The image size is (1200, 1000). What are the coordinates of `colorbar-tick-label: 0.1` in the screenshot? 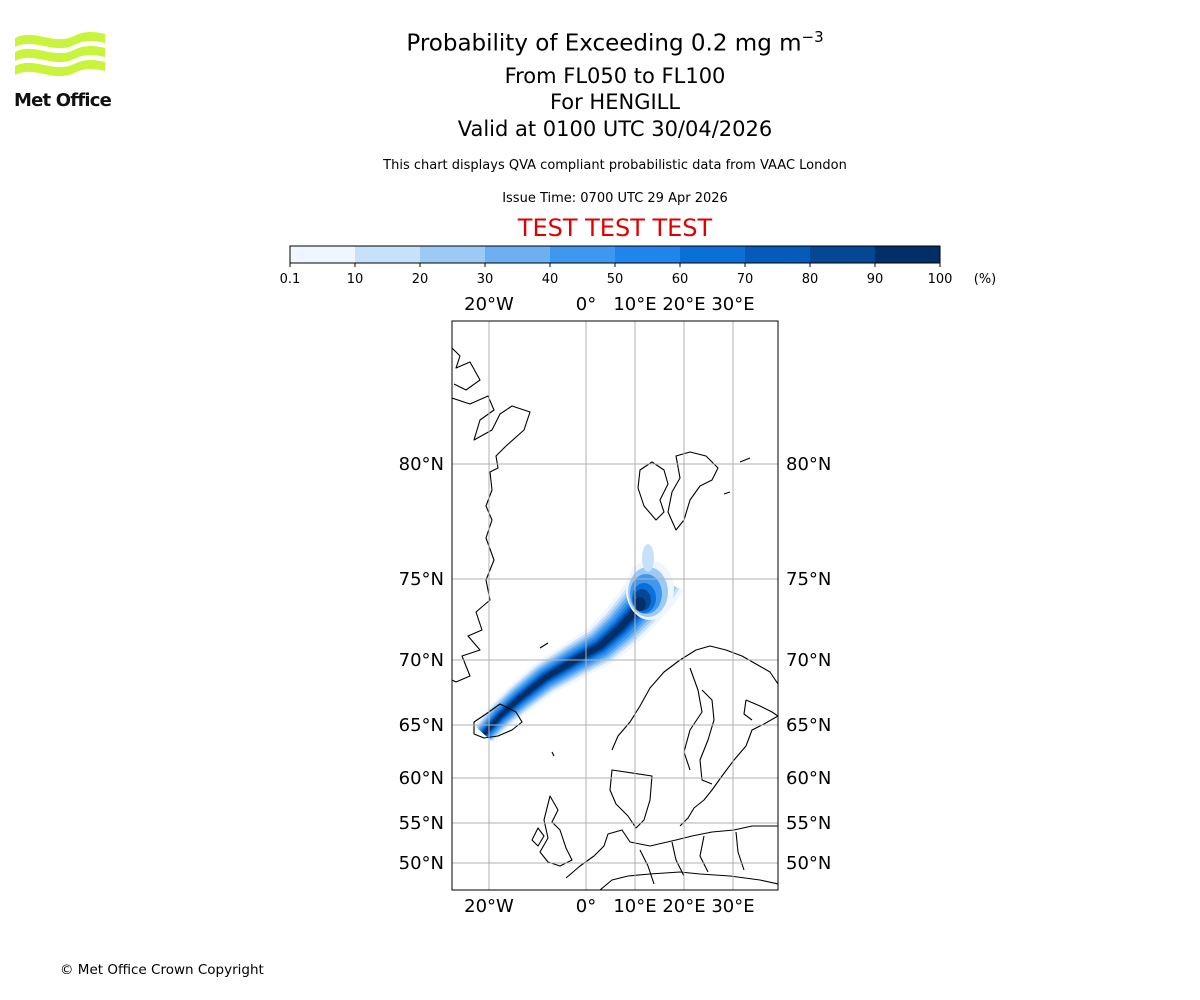 It's located at (290, 279).